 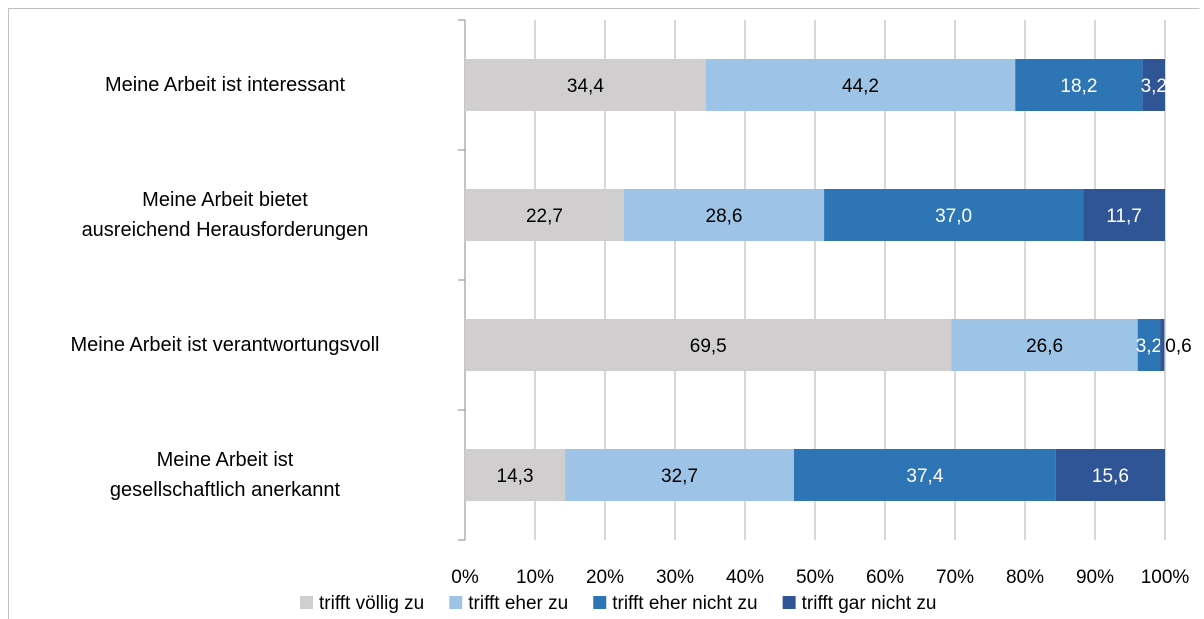 I want to click on value-label: 18,2, so click(x=1078, y=86).